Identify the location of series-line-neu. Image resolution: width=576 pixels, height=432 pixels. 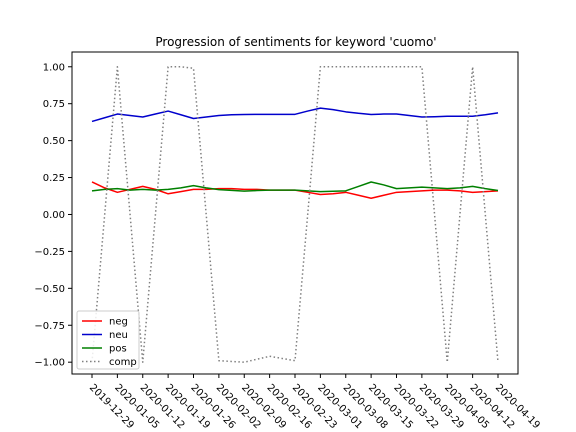
(295, 115).